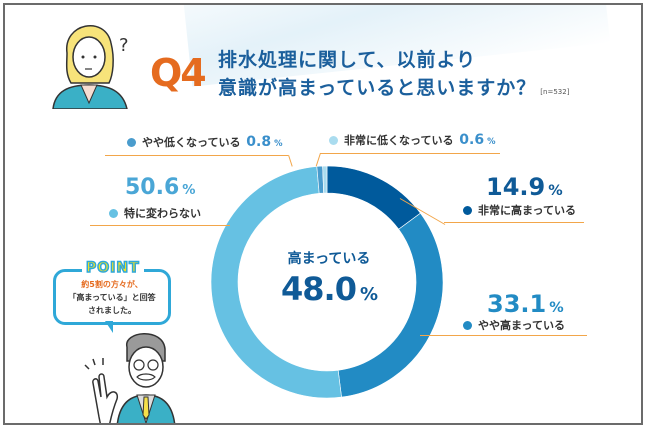 This screenshot has height=428, width=650. What do you see at coordinates (519, 210) in the screenshot?
I see `label-much-higher: 非常に高まっている` at bounding box center [519, 210].